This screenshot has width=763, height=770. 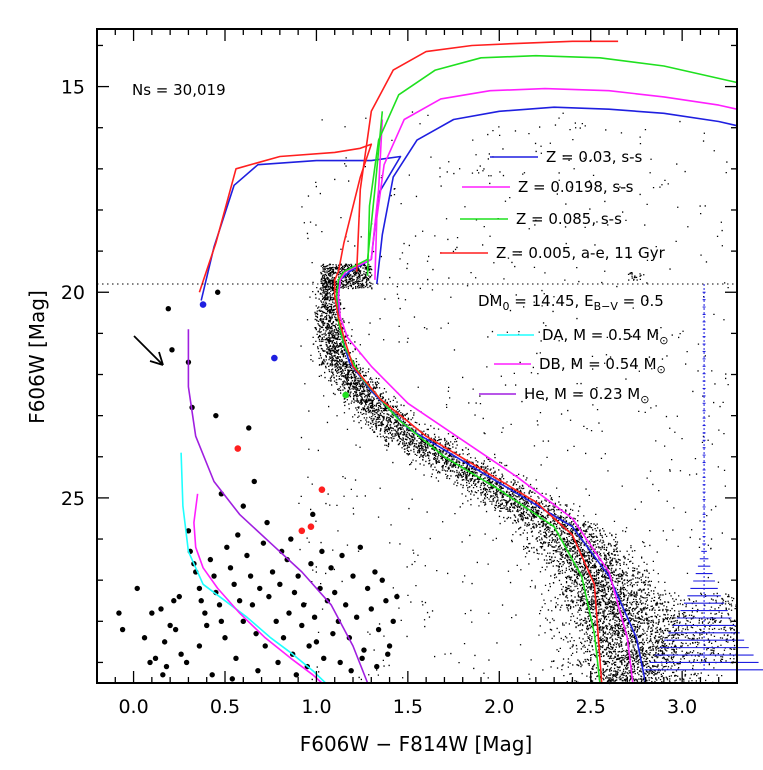 What do you see at coordinates (586, 395) in the screenshot?
I see `legend-label-he: He, M = 0.23 M⊙` at bounding box center [586, 395].